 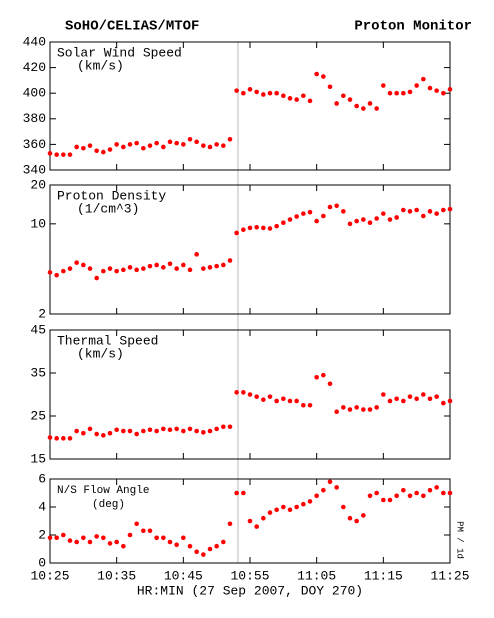 What do you see at coordinates (108, 208) in the screenshot?
I see `panel-unit: (1/cm^3)` at bounding box center [108, 208].